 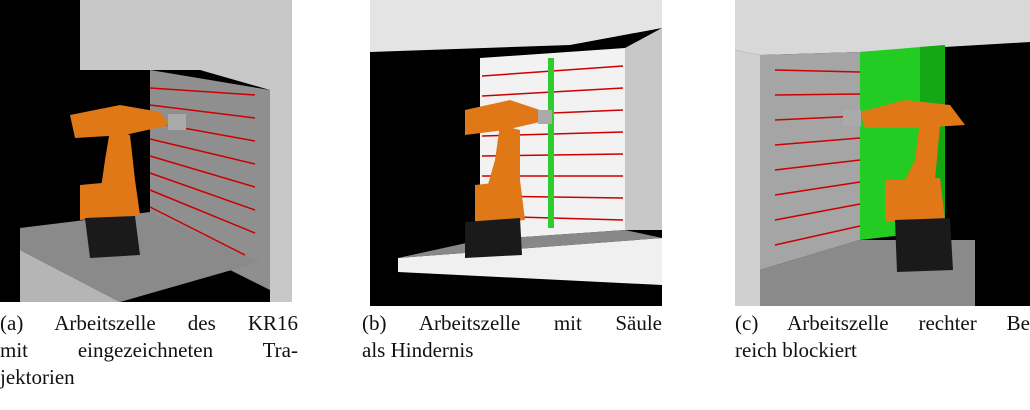 I want to click on caption-label: (b), so click(x=374, y=323).